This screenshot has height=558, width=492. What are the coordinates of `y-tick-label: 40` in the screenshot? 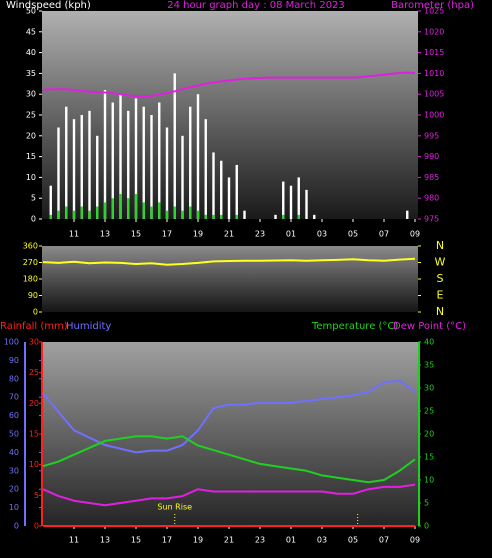 It's located at (14, 452).